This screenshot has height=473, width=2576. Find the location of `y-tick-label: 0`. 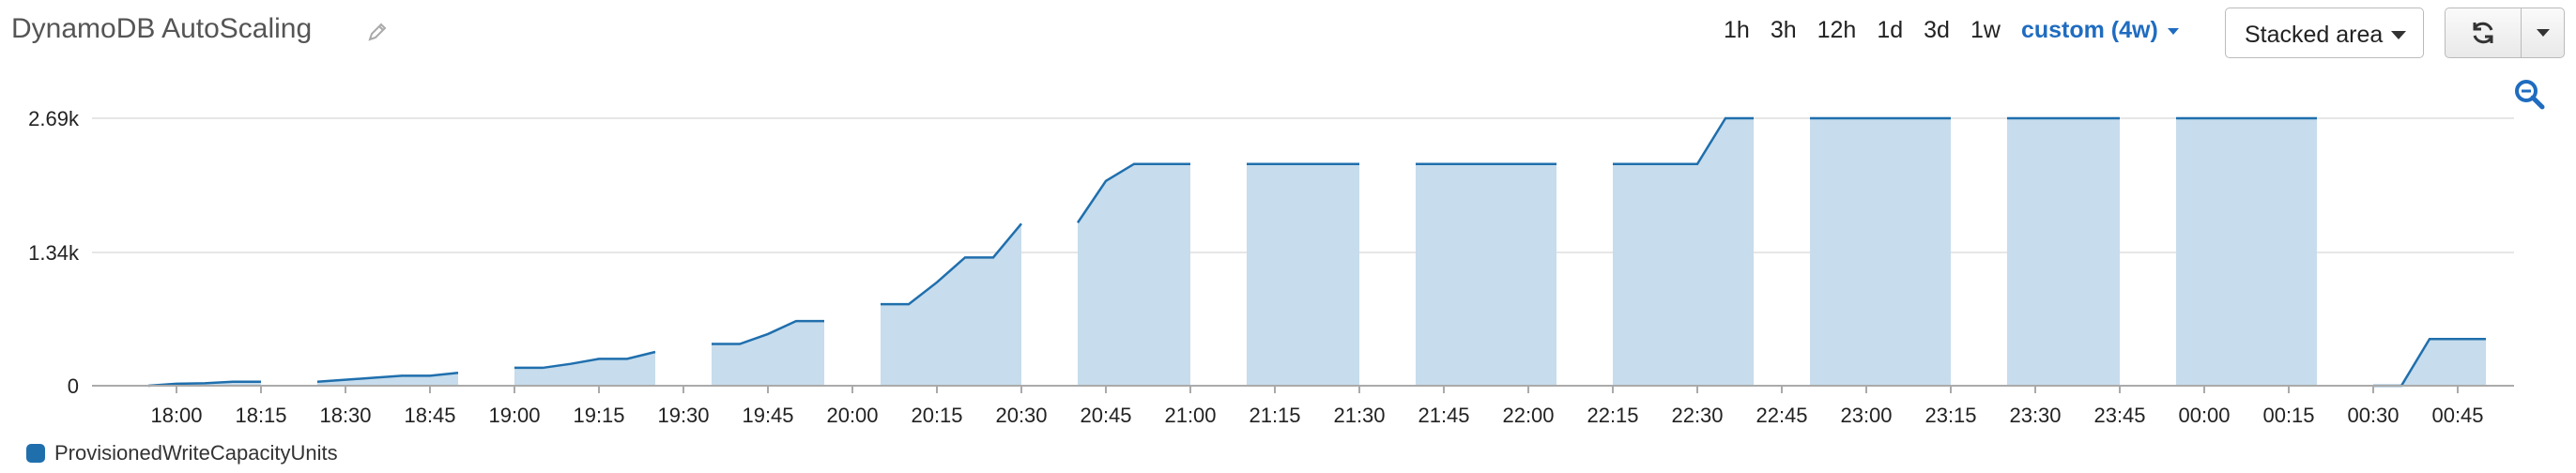

y-tick-label: 0 is located at coordinates (74, 386).